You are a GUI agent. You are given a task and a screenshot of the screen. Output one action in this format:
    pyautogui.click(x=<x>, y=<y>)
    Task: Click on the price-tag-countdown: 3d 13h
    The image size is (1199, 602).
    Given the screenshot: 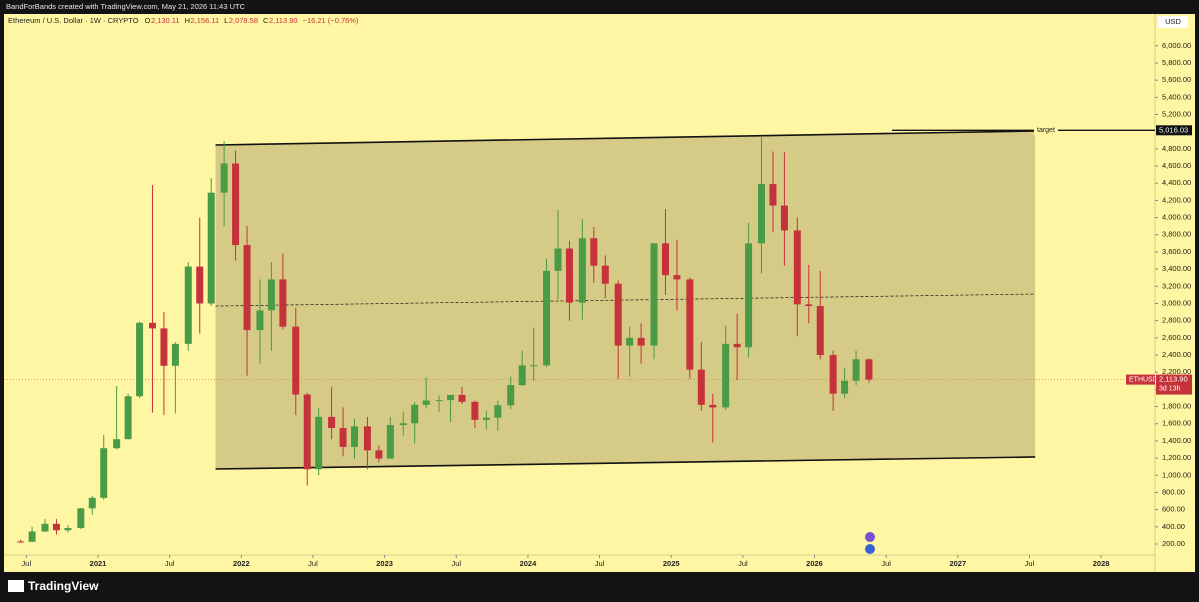 What is the action you would take?
    pyautogui.click(x=1170, y=388)
    